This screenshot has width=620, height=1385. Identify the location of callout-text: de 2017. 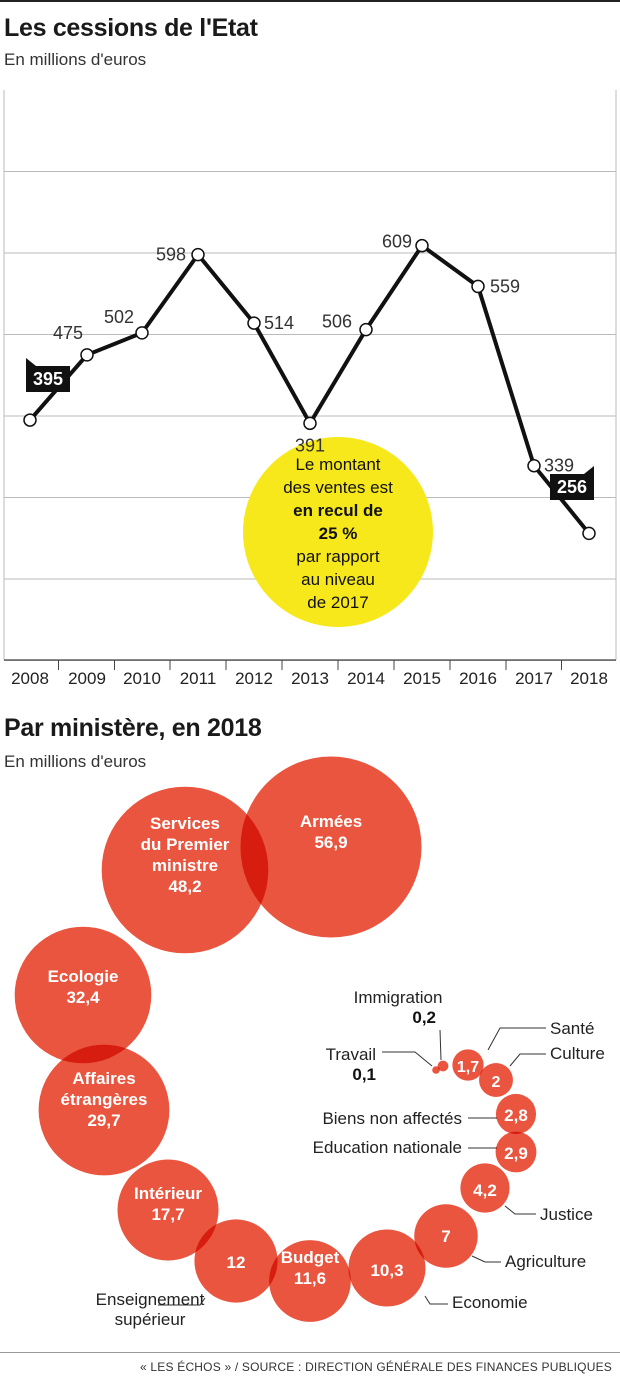
(337, 602).